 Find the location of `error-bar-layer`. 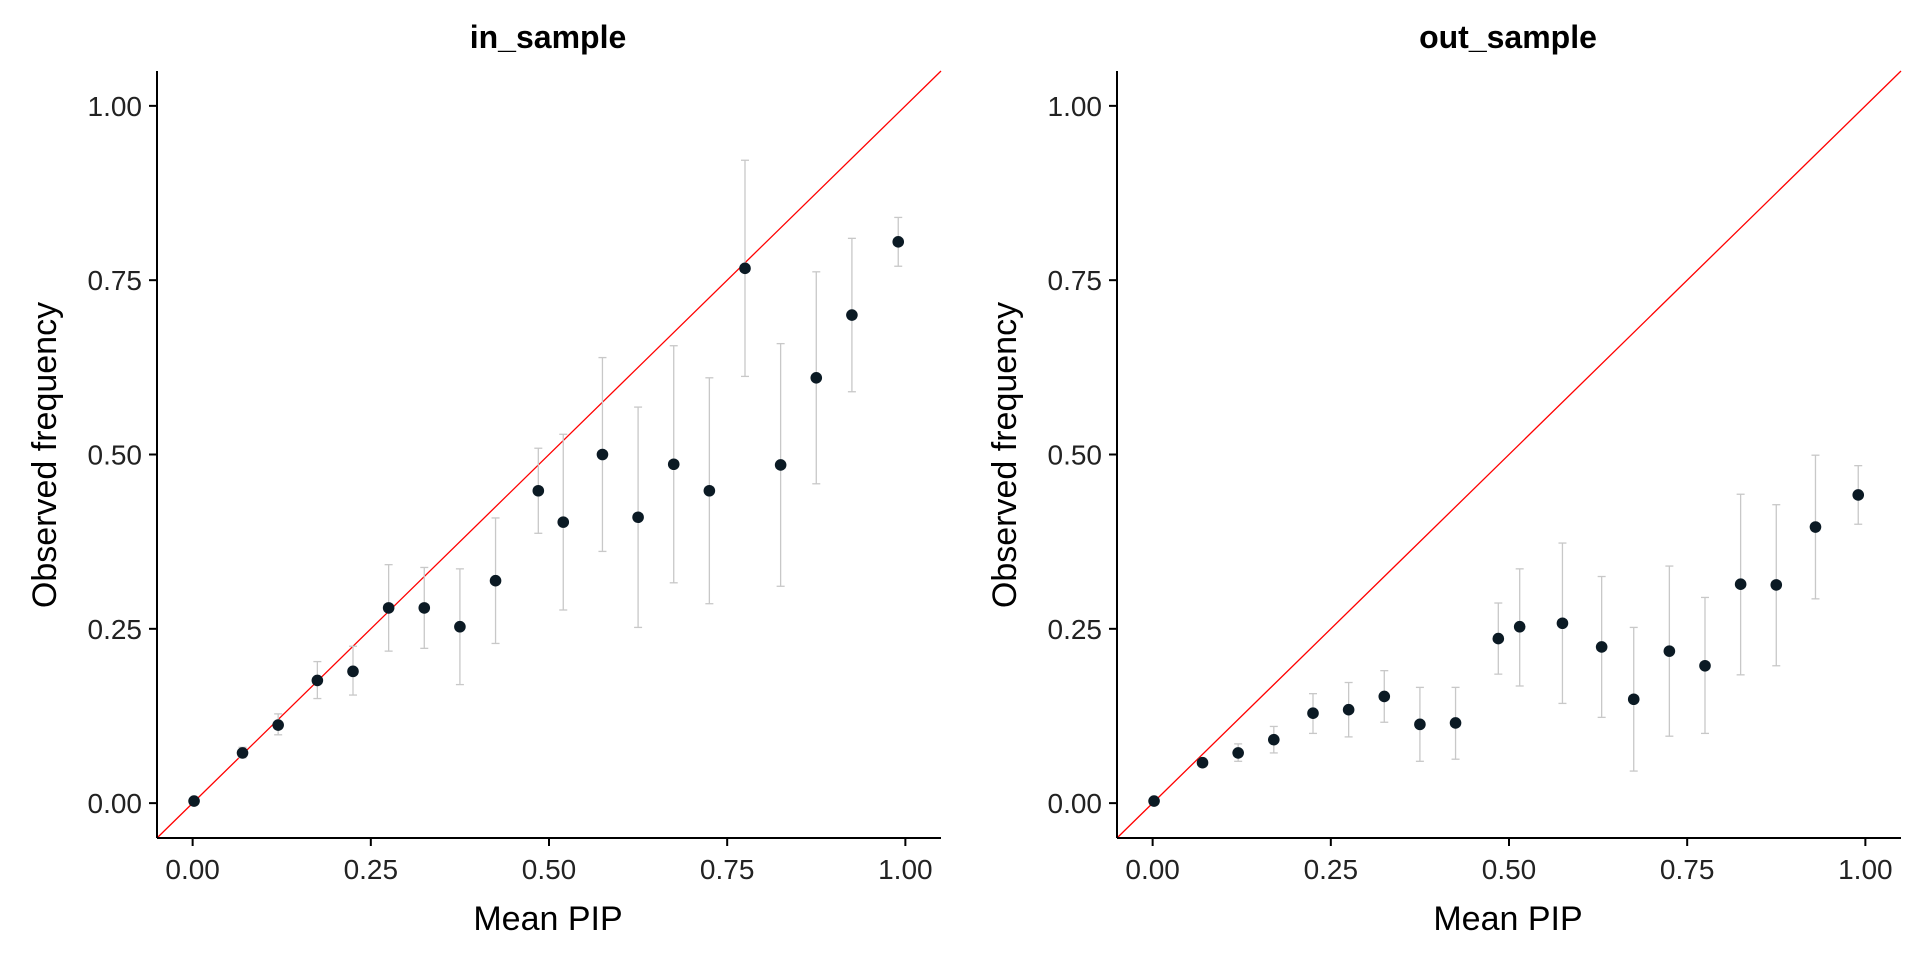

error-bar-layer is located at coordinates (1506, 628).